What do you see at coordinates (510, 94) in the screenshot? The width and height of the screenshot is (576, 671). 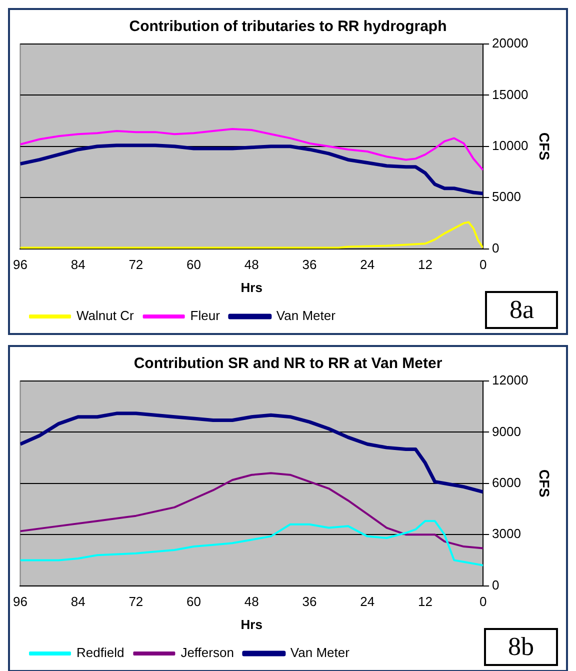 I see `y-tick-label: 15000` at bounding box center [510, 94].